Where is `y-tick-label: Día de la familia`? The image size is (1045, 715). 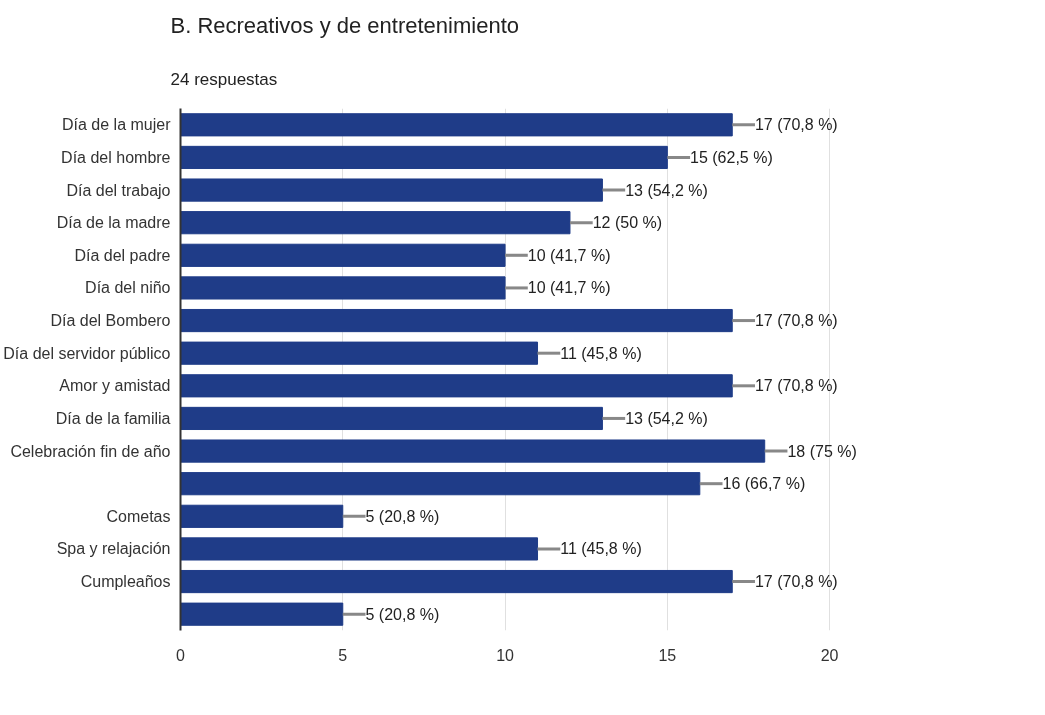 y-tick-label: Día de la familia is located at coordinates (113, 418).